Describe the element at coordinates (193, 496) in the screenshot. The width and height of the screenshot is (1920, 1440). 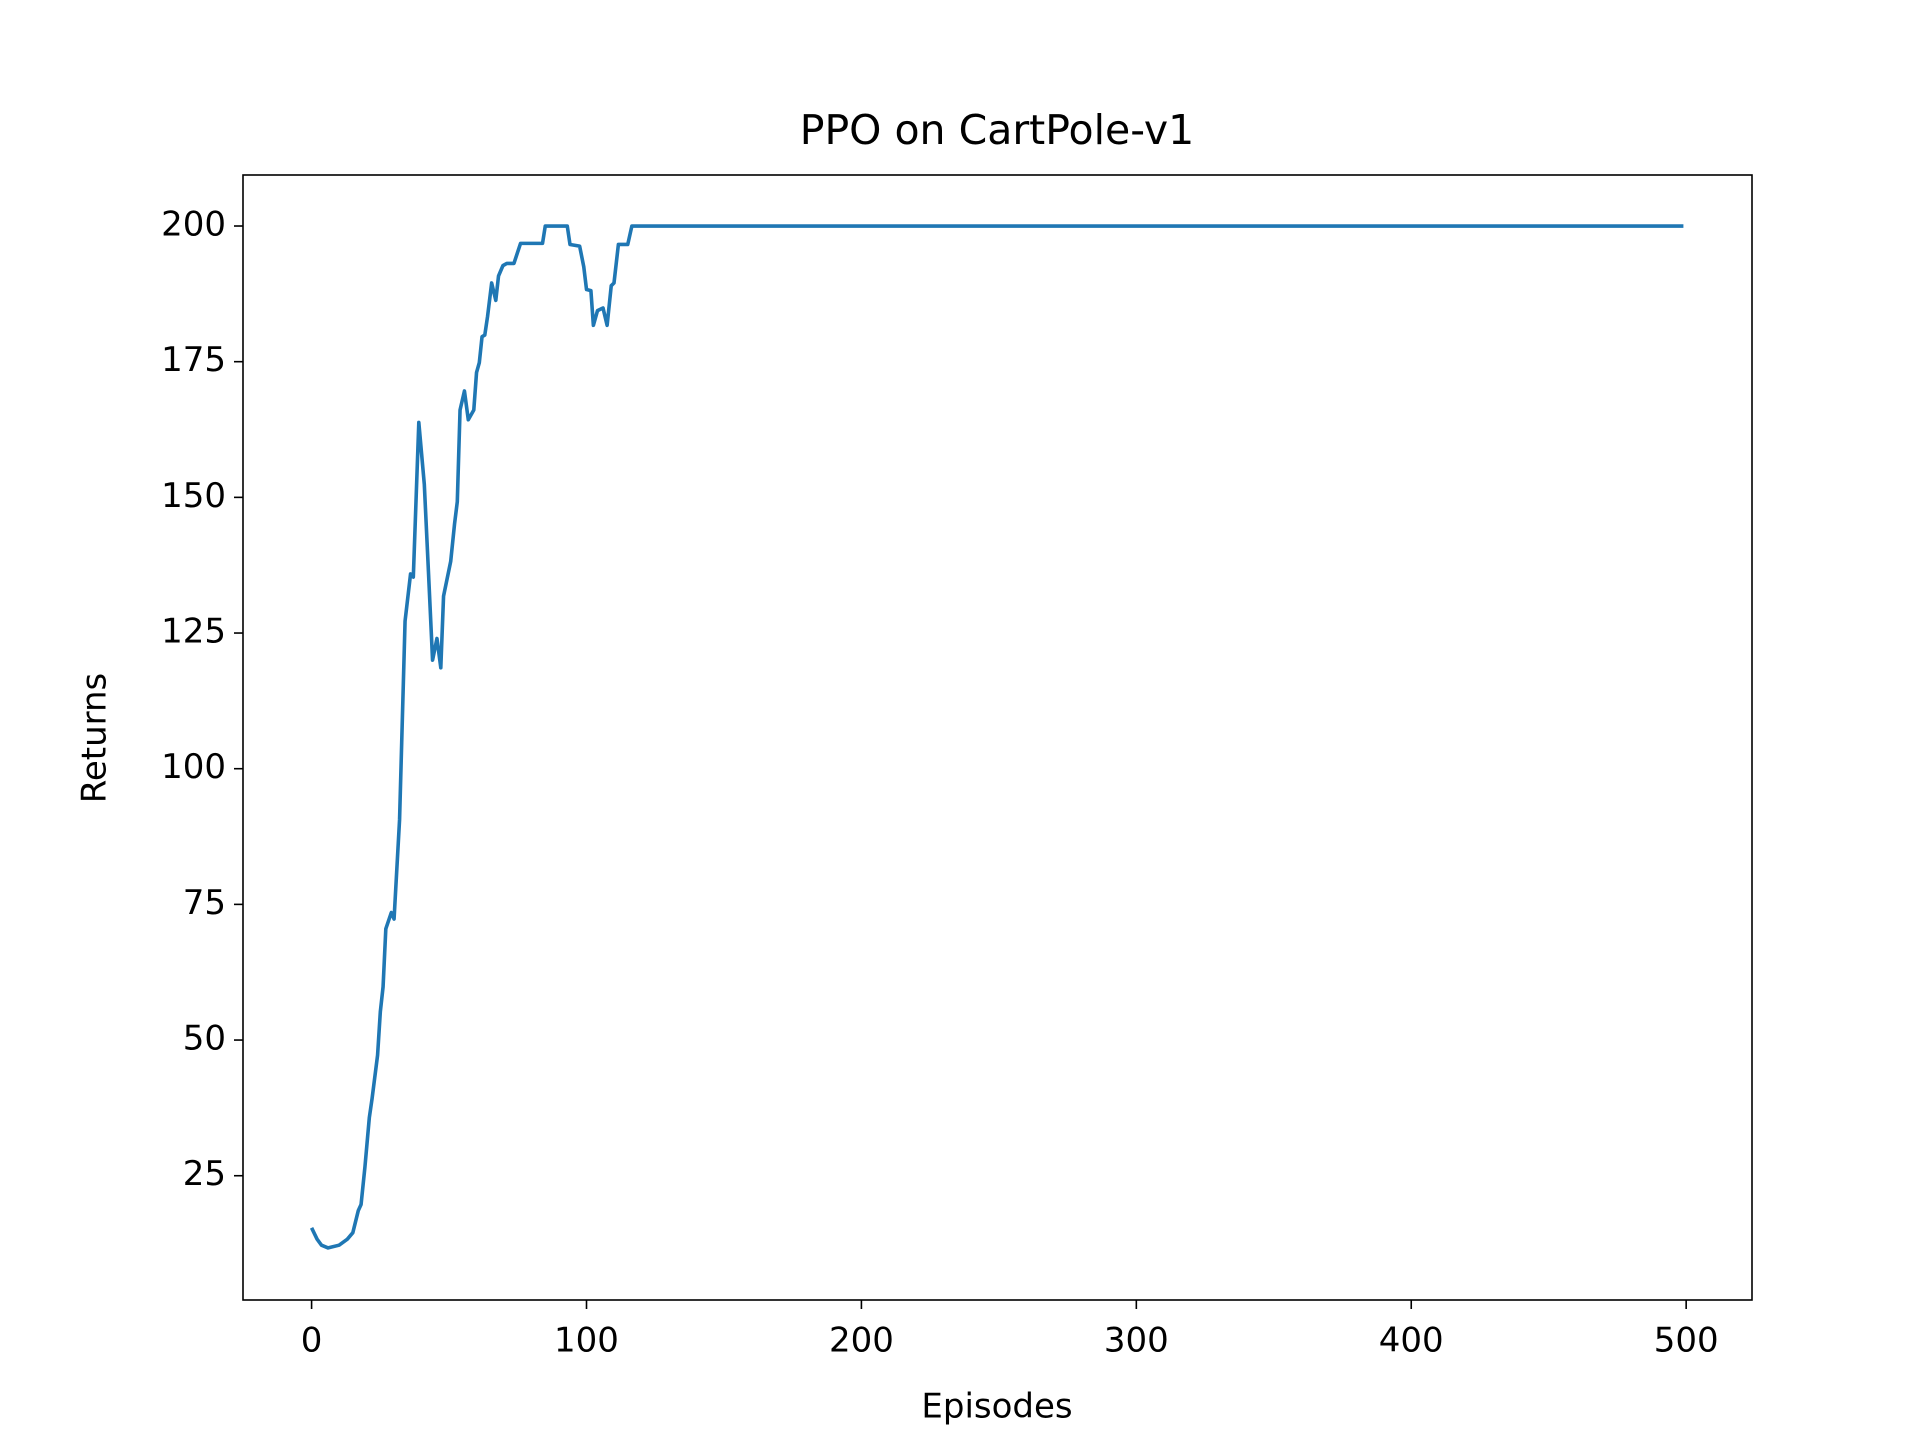
I see `y-tick-label: 150` at that location.